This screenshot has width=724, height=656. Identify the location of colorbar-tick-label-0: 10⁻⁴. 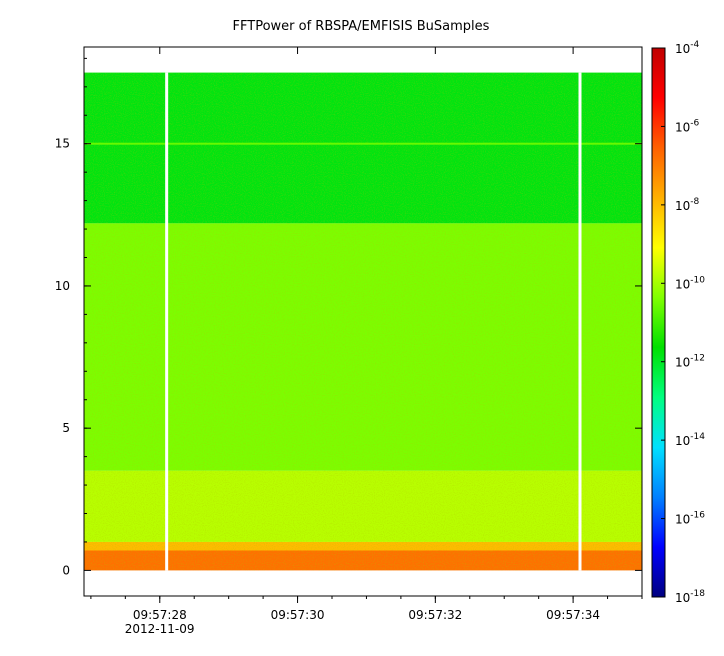
(687, 48).